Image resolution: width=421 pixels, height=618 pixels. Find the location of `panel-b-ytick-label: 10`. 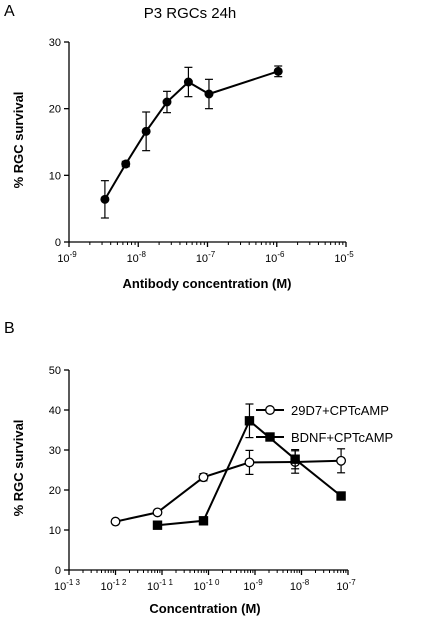

panel-b-ytick-label: 10 is located at coordinates (55, 531).